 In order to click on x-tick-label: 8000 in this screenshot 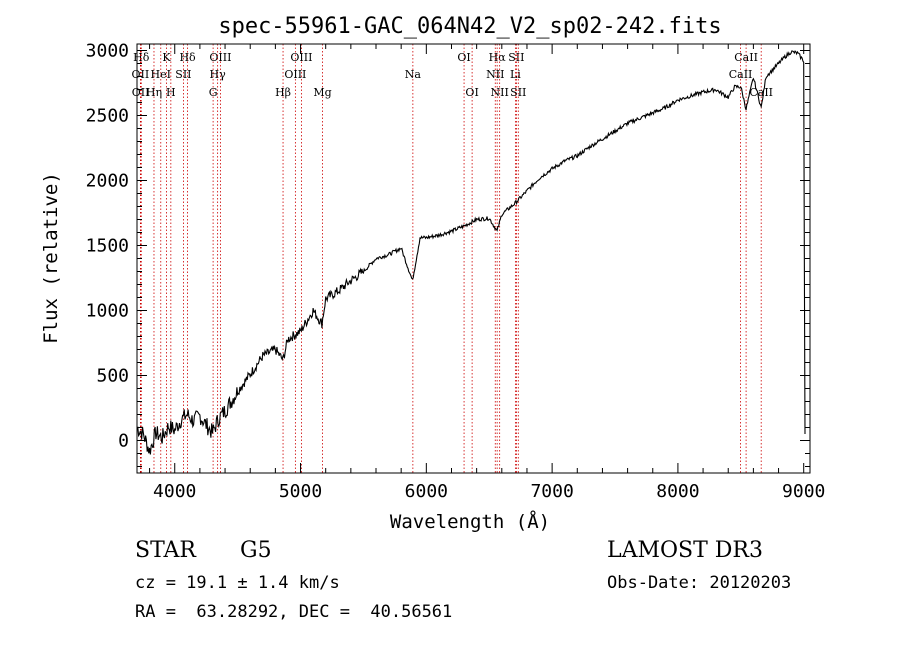, I will do `click(677, 491)`.